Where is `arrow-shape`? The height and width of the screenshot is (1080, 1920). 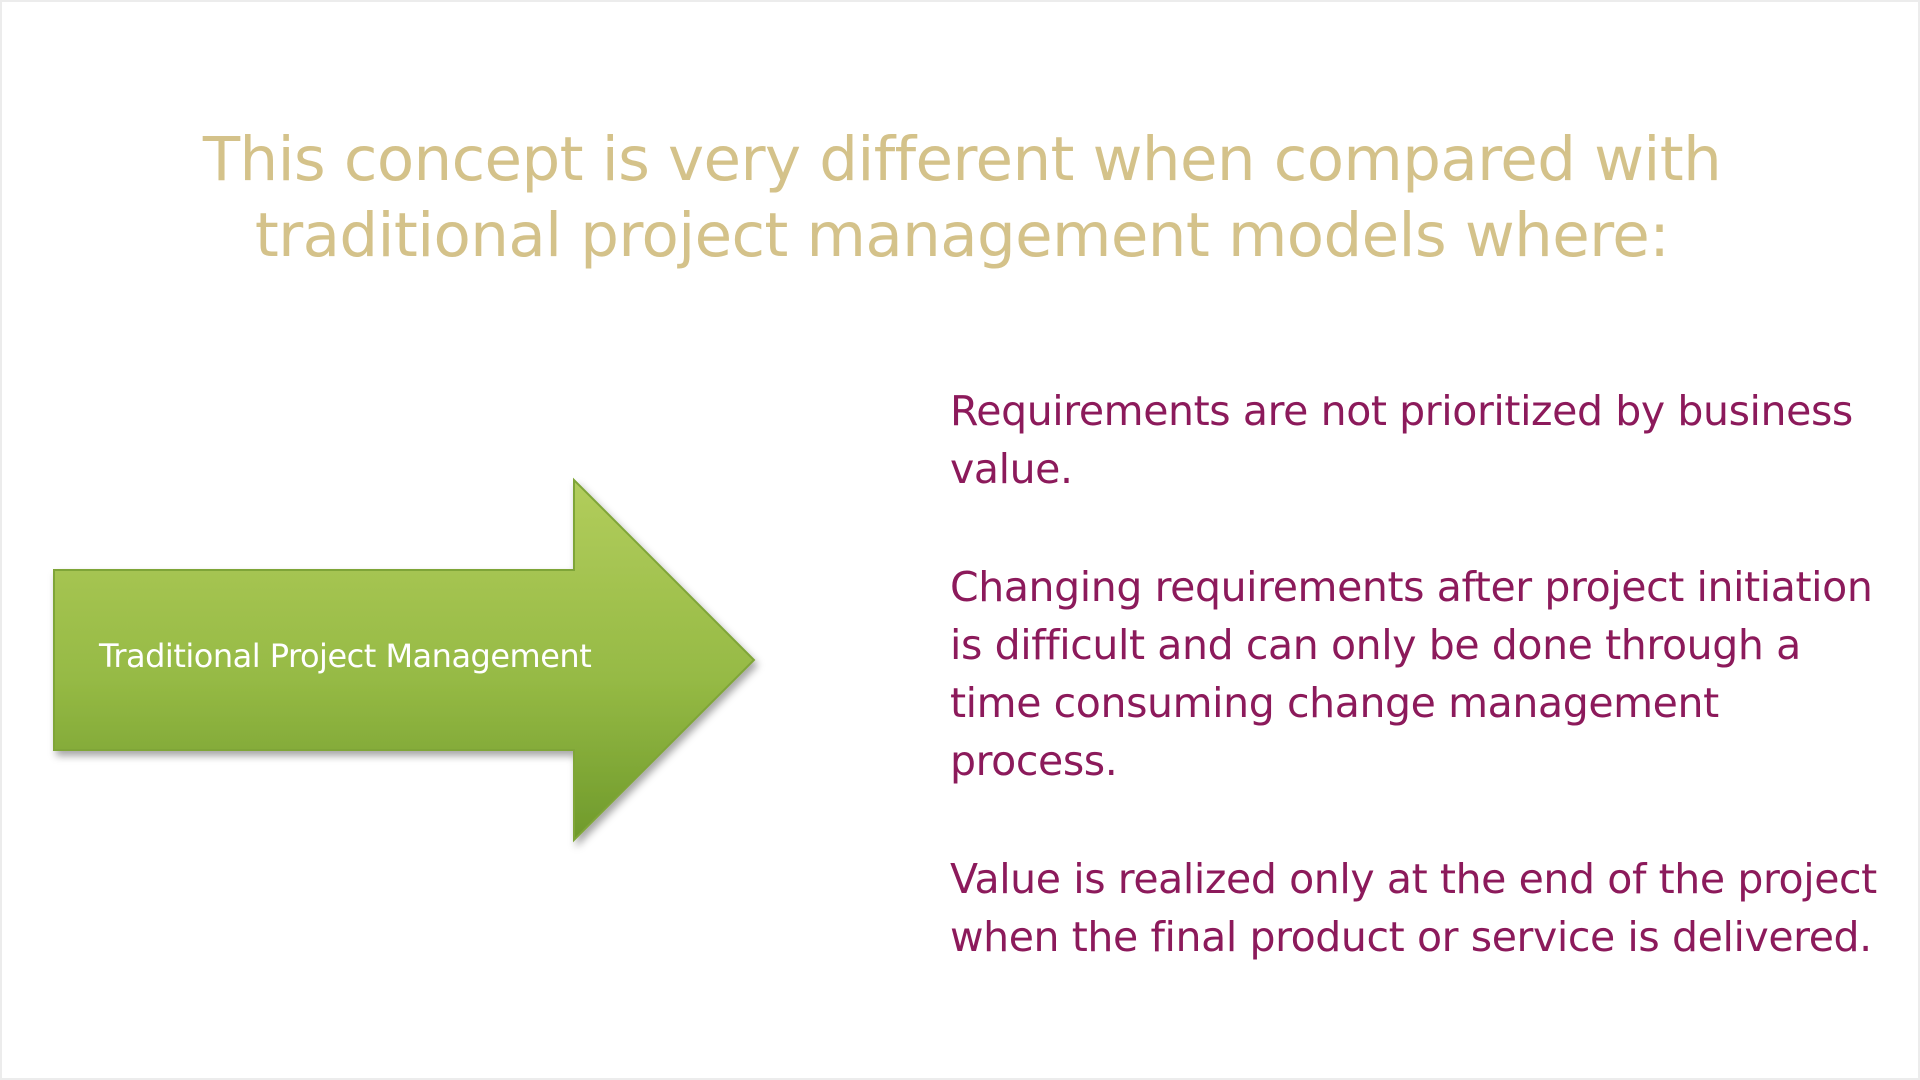 arrow-shape is located at coordinates (404, 660).